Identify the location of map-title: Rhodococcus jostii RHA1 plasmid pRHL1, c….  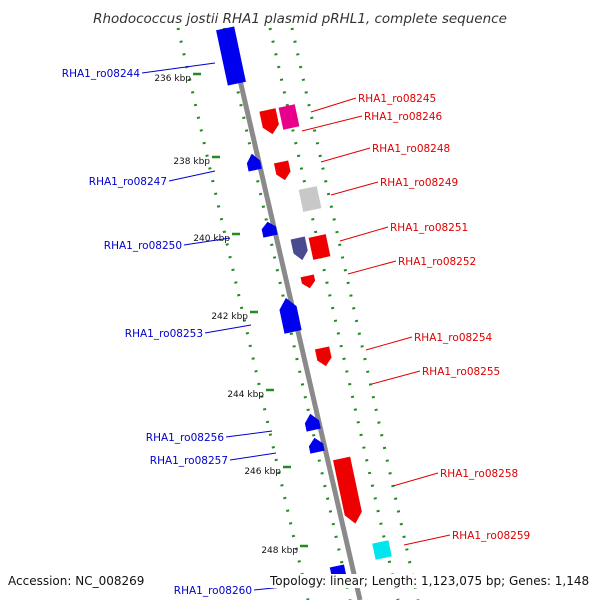
(300, 19).